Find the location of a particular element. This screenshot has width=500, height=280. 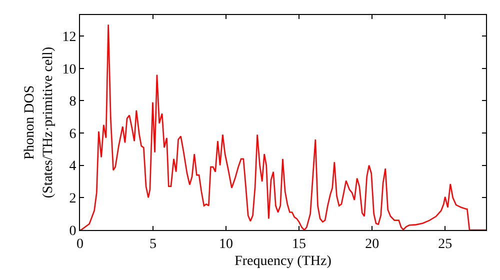

y-tick-label: 12 is located at coordinates (69, 37).